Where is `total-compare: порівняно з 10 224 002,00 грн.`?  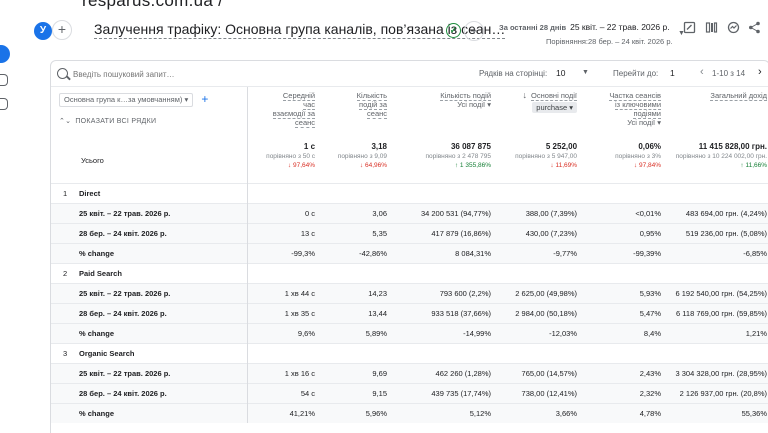 total-compare: порівняно з 10 224 002,00 грн. is located at coordinates (721, 156).